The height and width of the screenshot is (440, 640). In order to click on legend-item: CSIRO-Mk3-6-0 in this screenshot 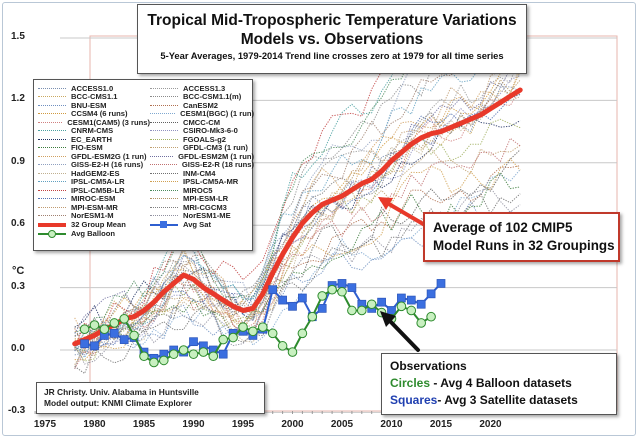, I will do `click(202, 130)`.